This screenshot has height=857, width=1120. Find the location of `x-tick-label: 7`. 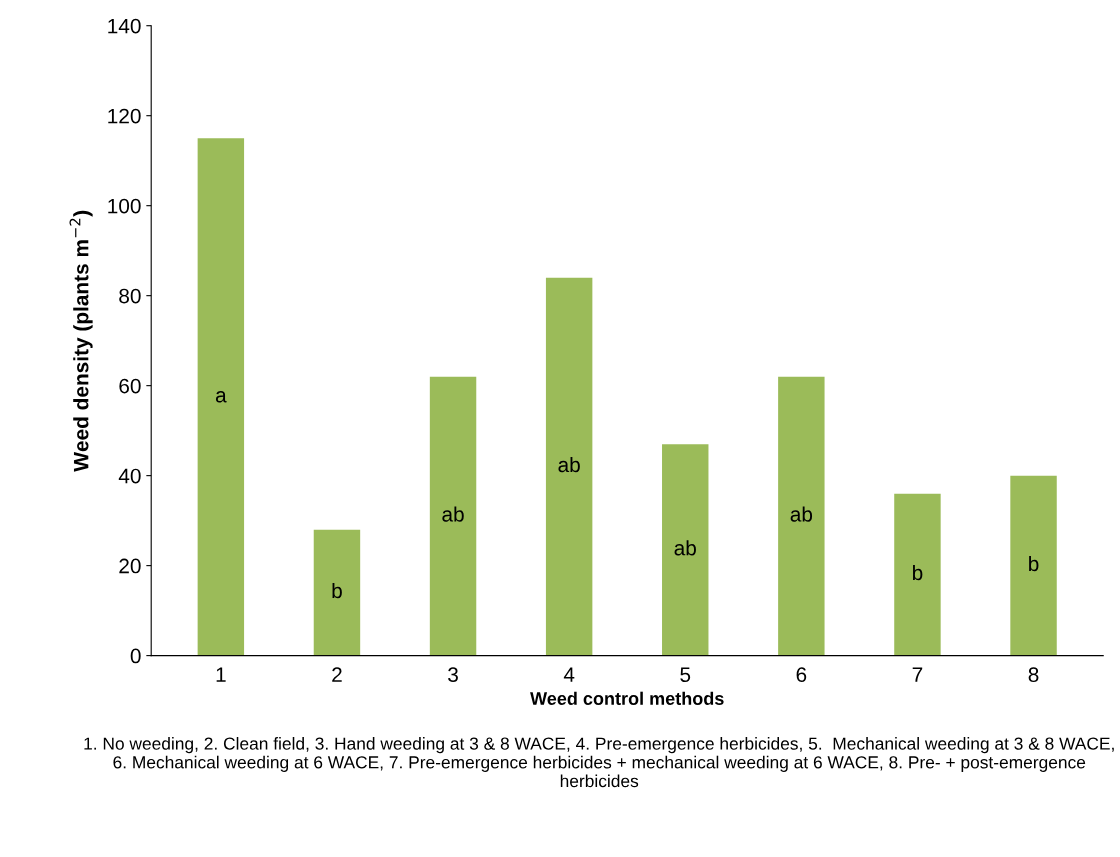

x-tick-label: 7 is located at coordinates (917, 674).